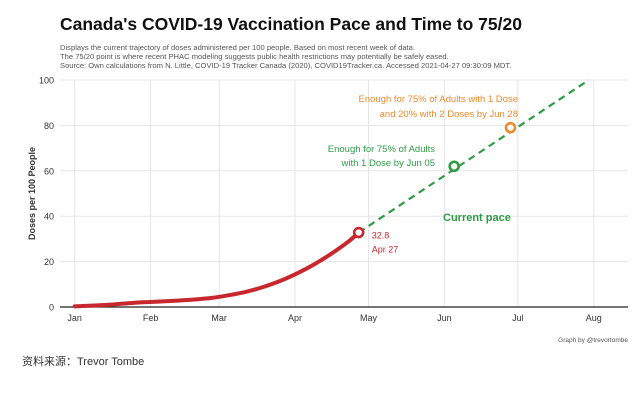 The image size is (640, 407). Describe the element at coordinates (381, 149) in the screenshot. I see `target-75-1dose-label-line-1: Enough for 75% of Adults` at that location.